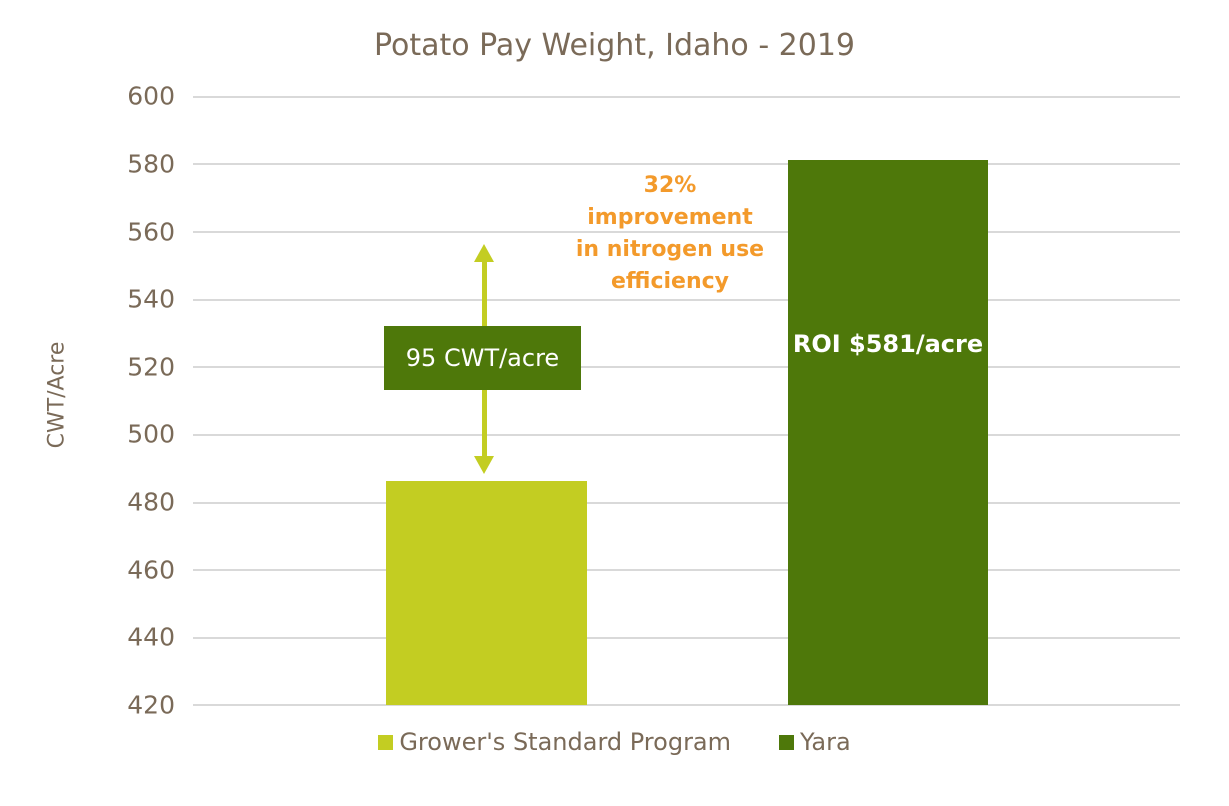 This screenshot has height=806, width=1229. Describe the element at coordinates (151, 705) in the screenshot. I see `y-tick: 420` at that location.